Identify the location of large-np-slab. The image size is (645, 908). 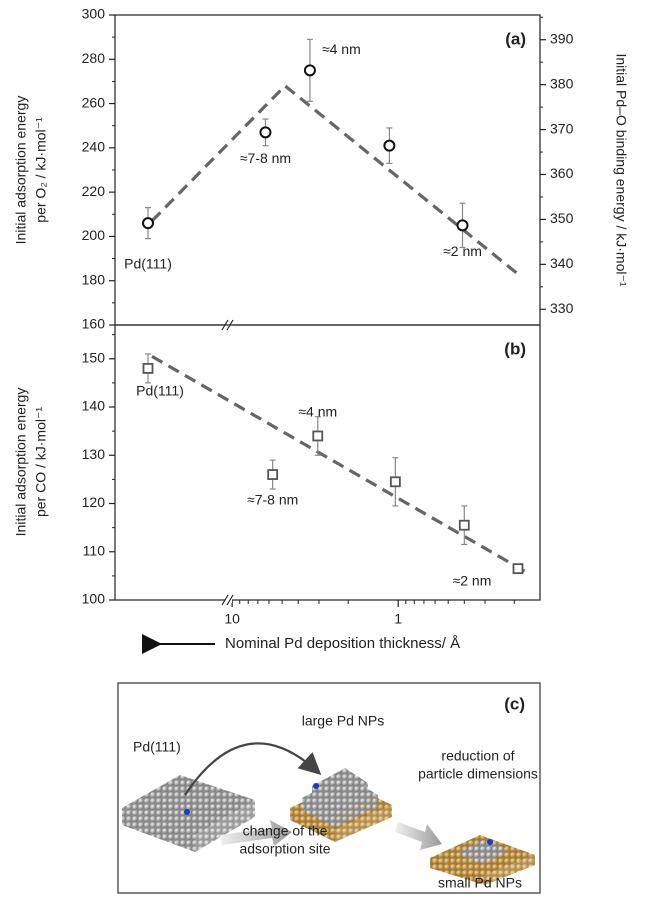
(341, 805).